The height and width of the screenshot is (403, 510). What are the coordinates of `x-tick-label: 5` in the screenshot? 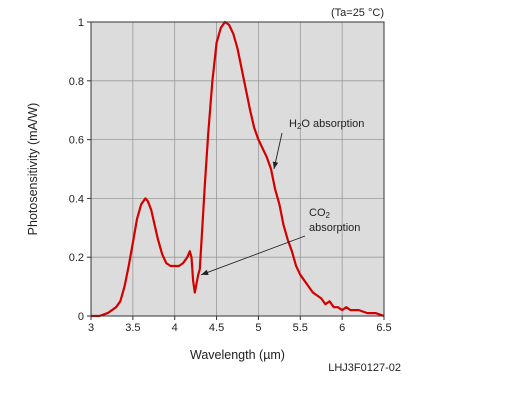 It's located at (258, 328).